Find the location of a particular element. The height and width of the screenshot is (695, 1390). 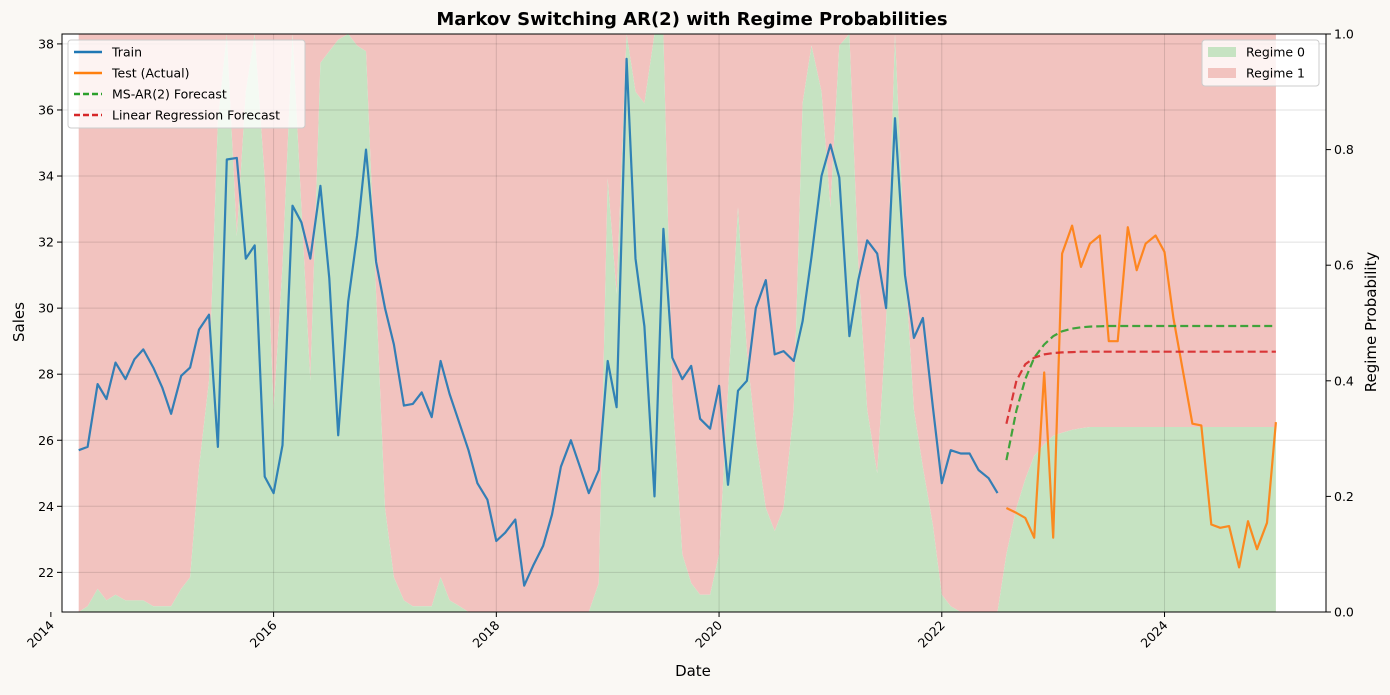

y2-tick-label: 0.2 is located at coordinates (1344, 496).